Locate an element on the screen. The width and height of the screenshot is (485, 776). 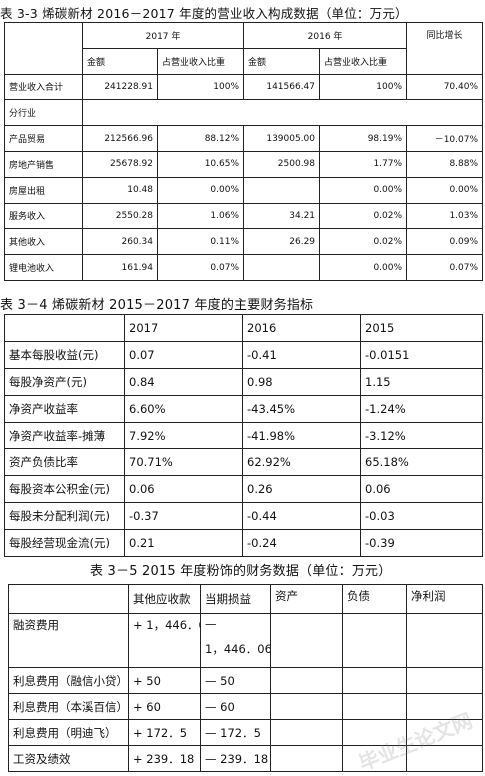
cell: 34.21 is located at coordinates (282, 216).